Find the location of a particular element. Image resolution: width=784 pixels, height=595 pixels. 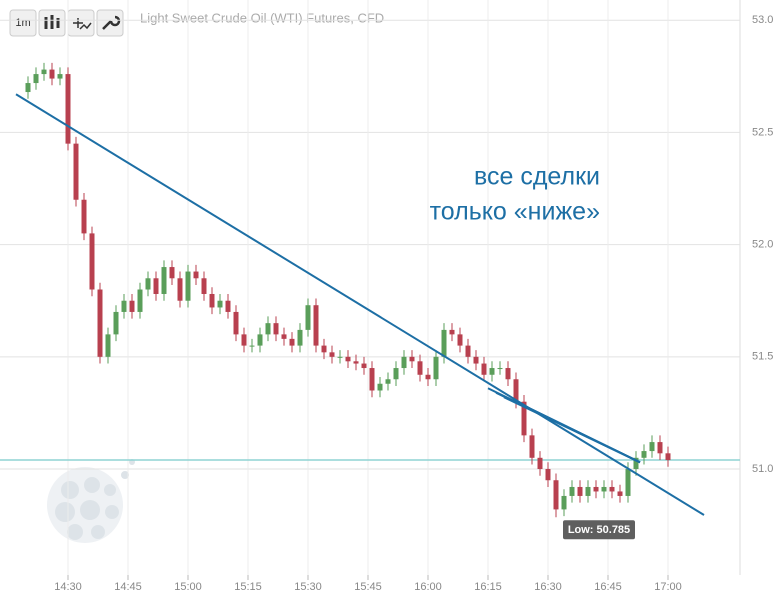

y-tick-label: 51.0 is located at coordinates (762, 469).